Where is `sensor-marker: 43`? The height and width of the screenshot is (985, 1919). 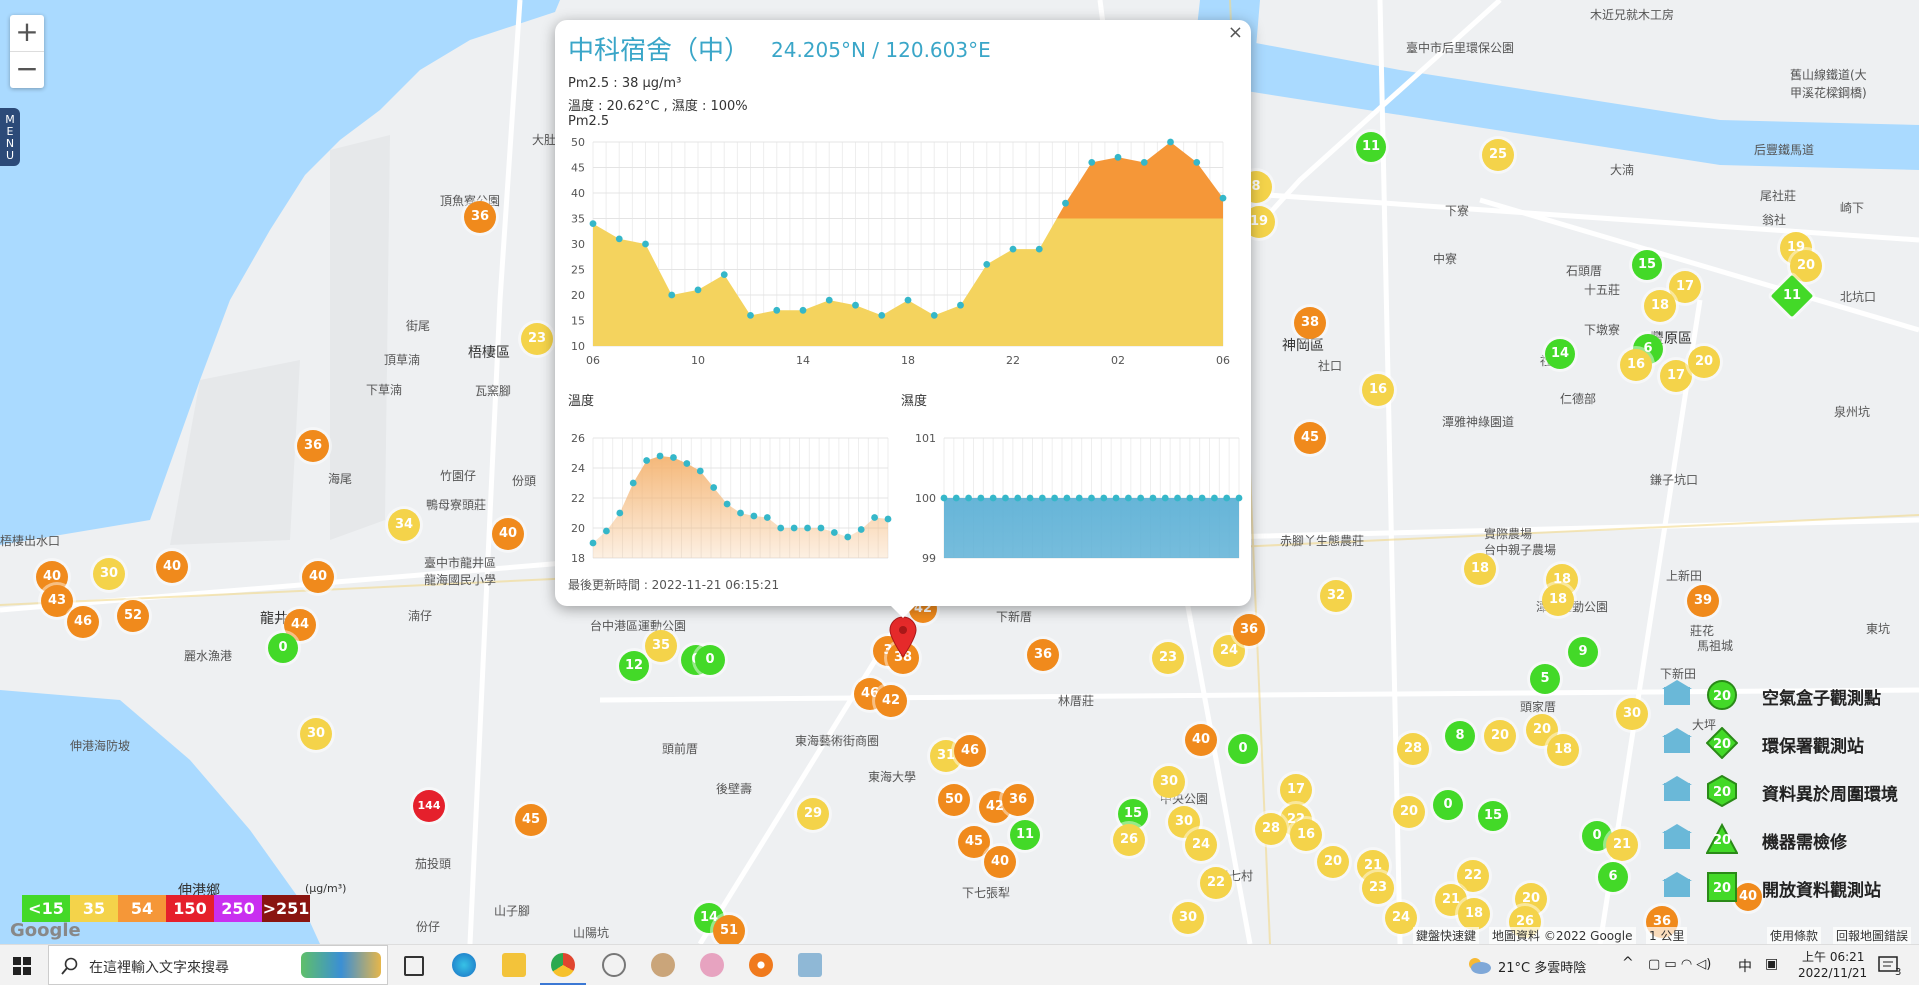 sensor-marker: 43 is located at coordinates (57, 601).